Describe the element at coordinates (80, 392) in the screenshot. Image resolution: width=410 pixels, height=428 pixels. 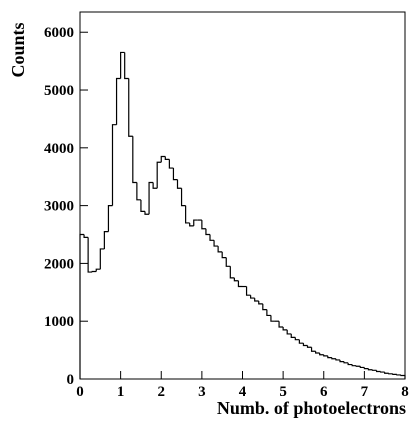
I see `x-tick-label: 0` at that location.